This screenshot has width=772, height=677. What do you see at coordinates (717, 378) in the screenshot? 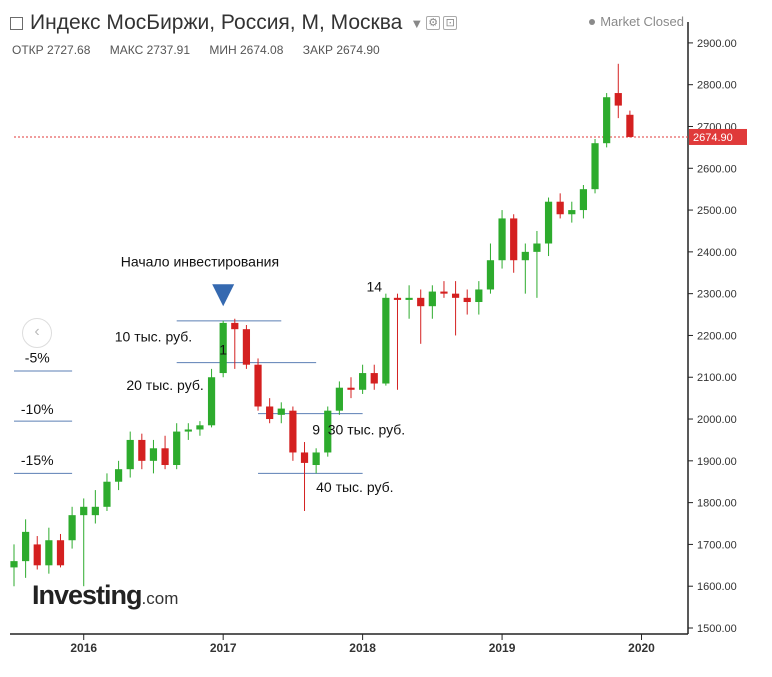
I see `y-tick-label: 2100.00` at bounding box center [717, 378].